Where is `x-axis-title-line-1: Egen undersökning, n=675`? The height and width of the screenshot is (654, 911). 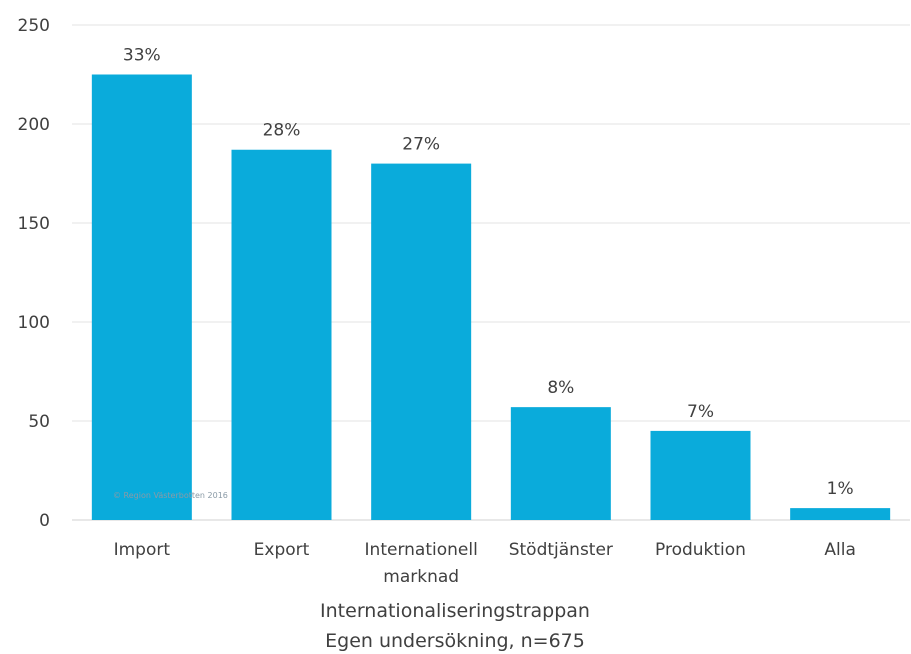
x-axis-title-line-1: Egen undersökning, n=675 is located at coordinates (455, 641).